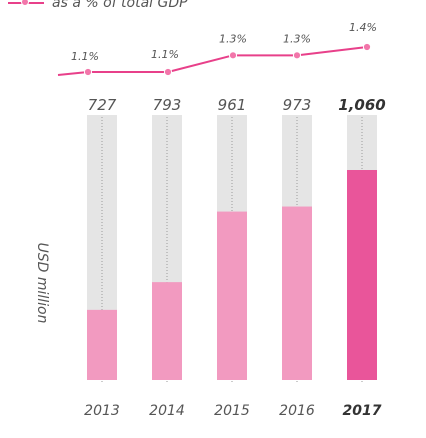 The width and height of the screenshot is (426, 438). Describe the element at coordinates (232, 295) in the screenshot. I see `bar-2015` at that location.